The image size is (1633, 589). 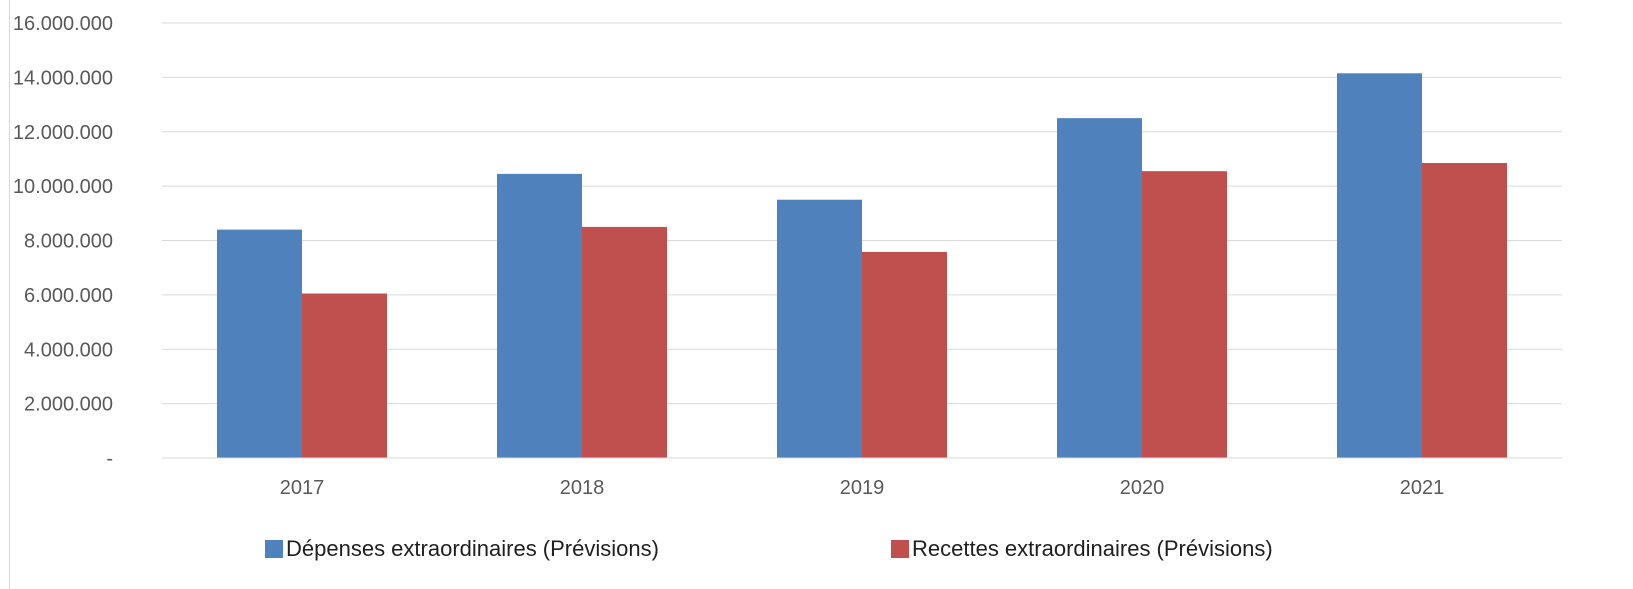 I want to click on y-tick-label: 14.000.000, so click(x=63, y=78).